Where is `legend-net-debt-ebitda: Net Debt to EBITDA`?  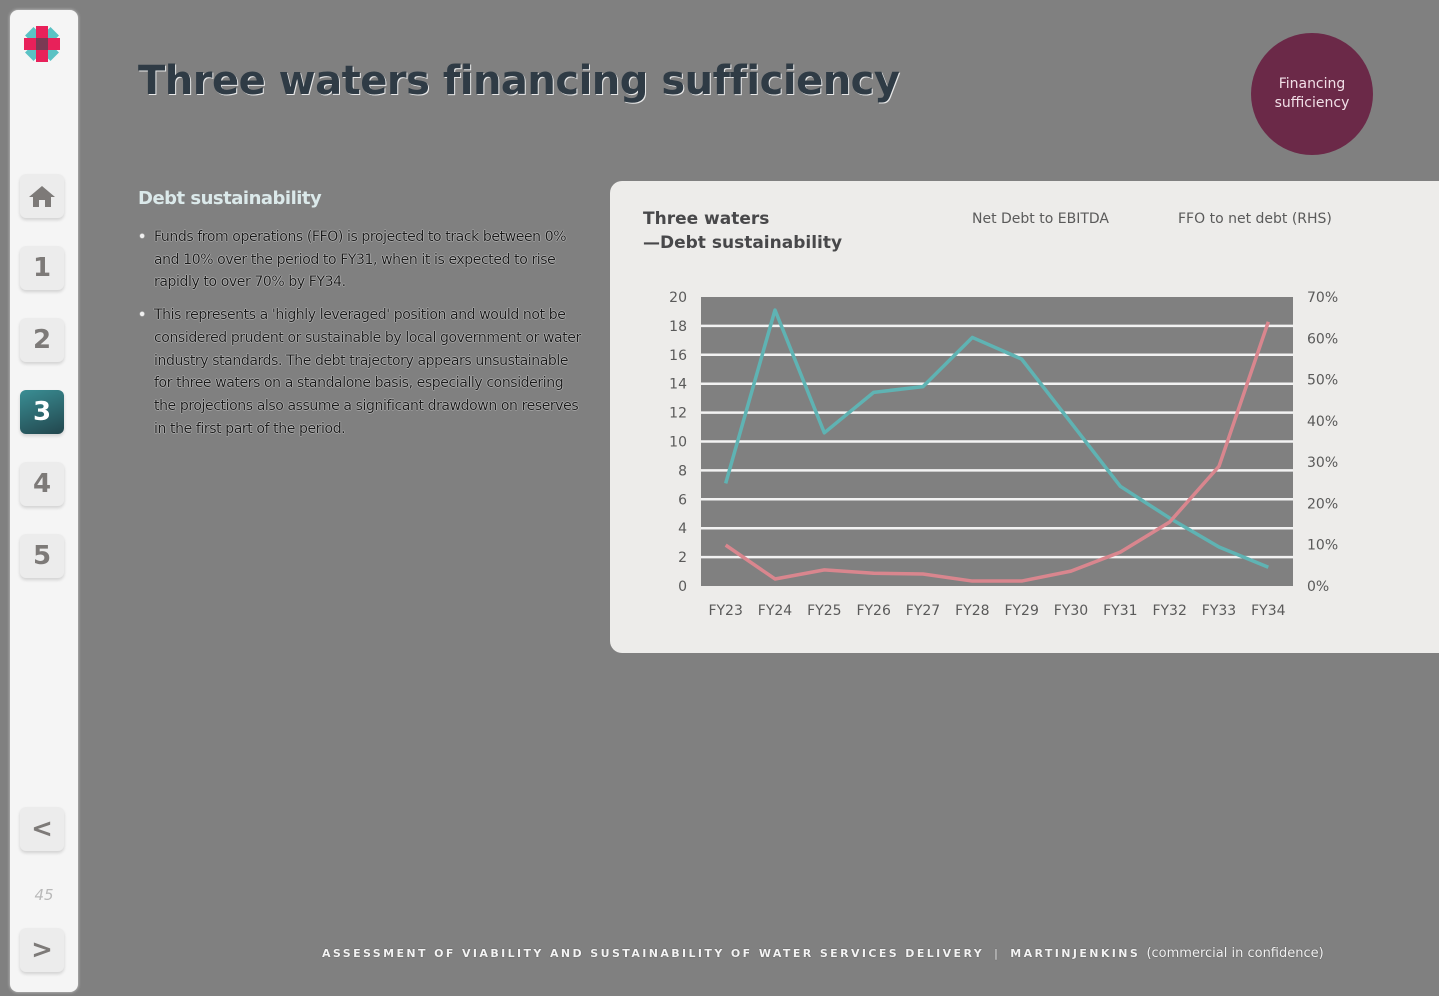 legend-net-debt-ebitda: Net Debt to EBITDA is located at coordinates (1040, 219).